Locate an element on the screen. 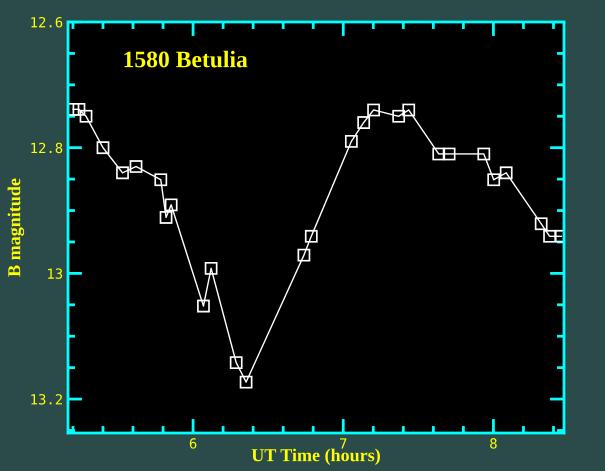 The height and width of the screenshot is (471, 605). text: 1580 Betulia is located at coordinates (186, 59).